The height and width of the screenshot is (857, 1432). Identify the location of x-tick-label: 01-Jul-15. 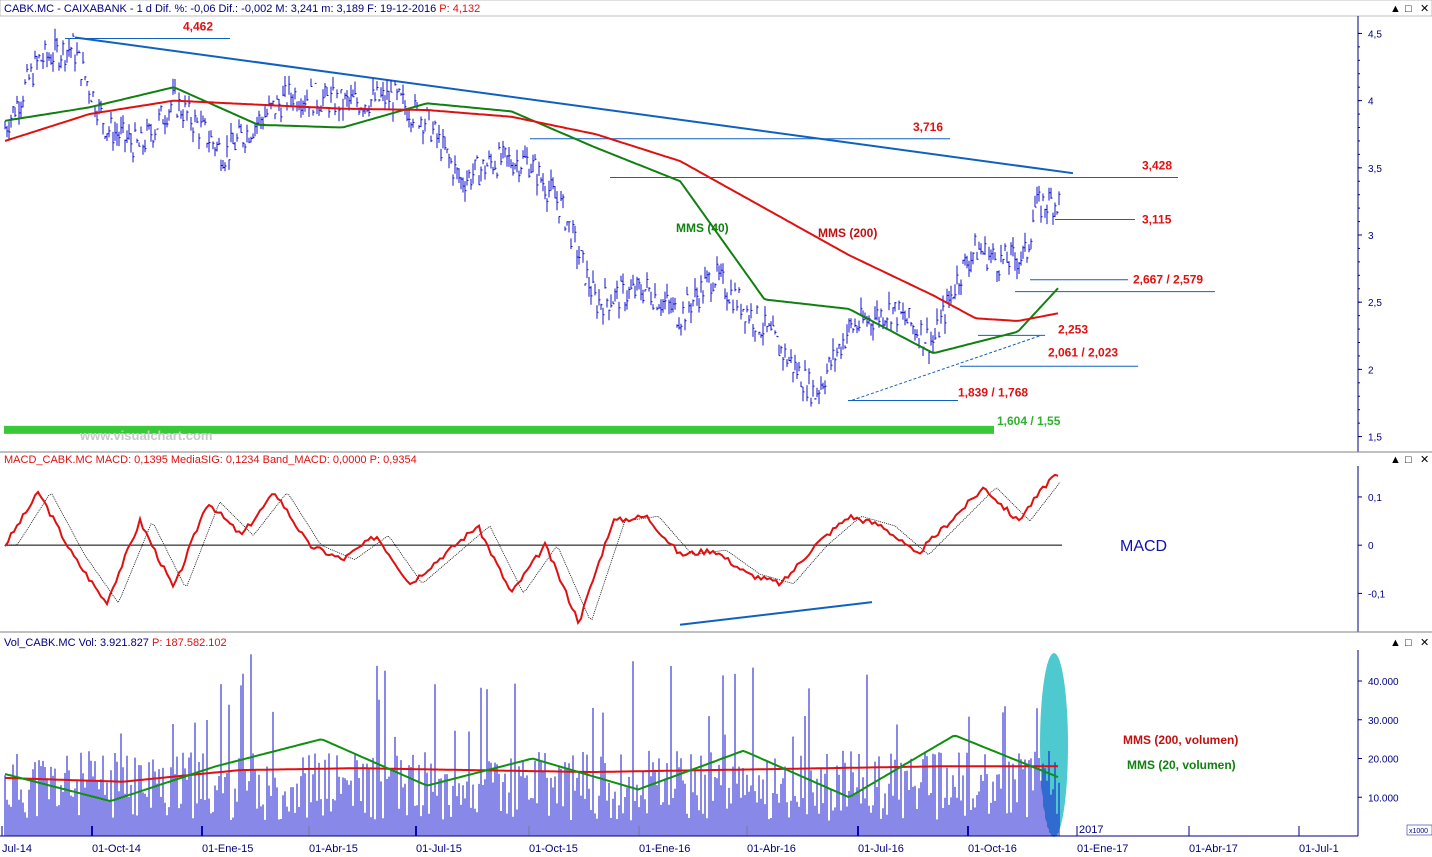
(439, 849).